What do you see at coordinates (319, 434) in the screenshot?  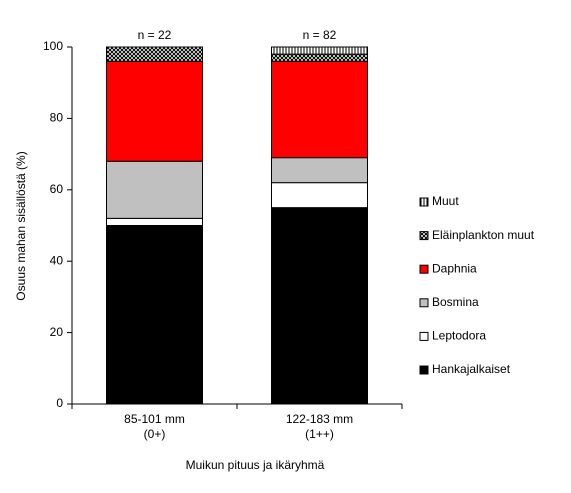 I see `x-tick-sublabel: (1++)` at bounding box center [319, 434].